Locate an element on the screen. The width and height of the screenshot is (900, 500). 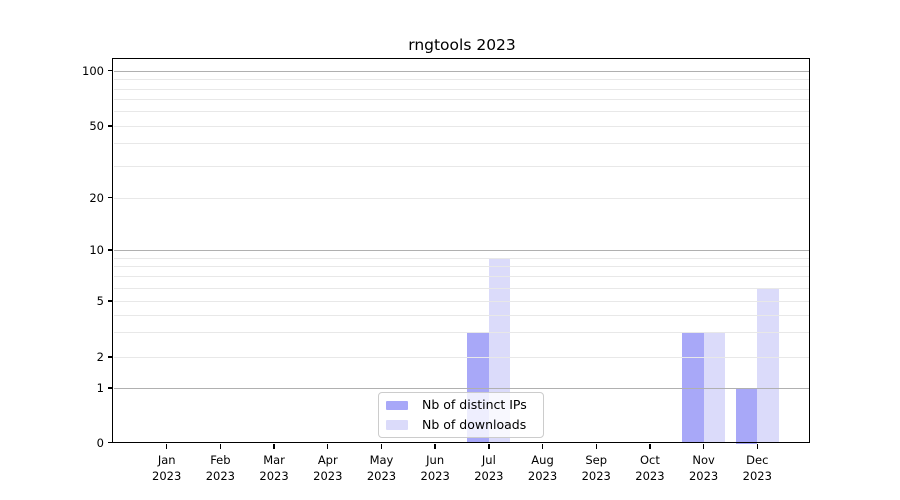
x-tick-label: Sep 2023 is located at coordinates (596, 468).